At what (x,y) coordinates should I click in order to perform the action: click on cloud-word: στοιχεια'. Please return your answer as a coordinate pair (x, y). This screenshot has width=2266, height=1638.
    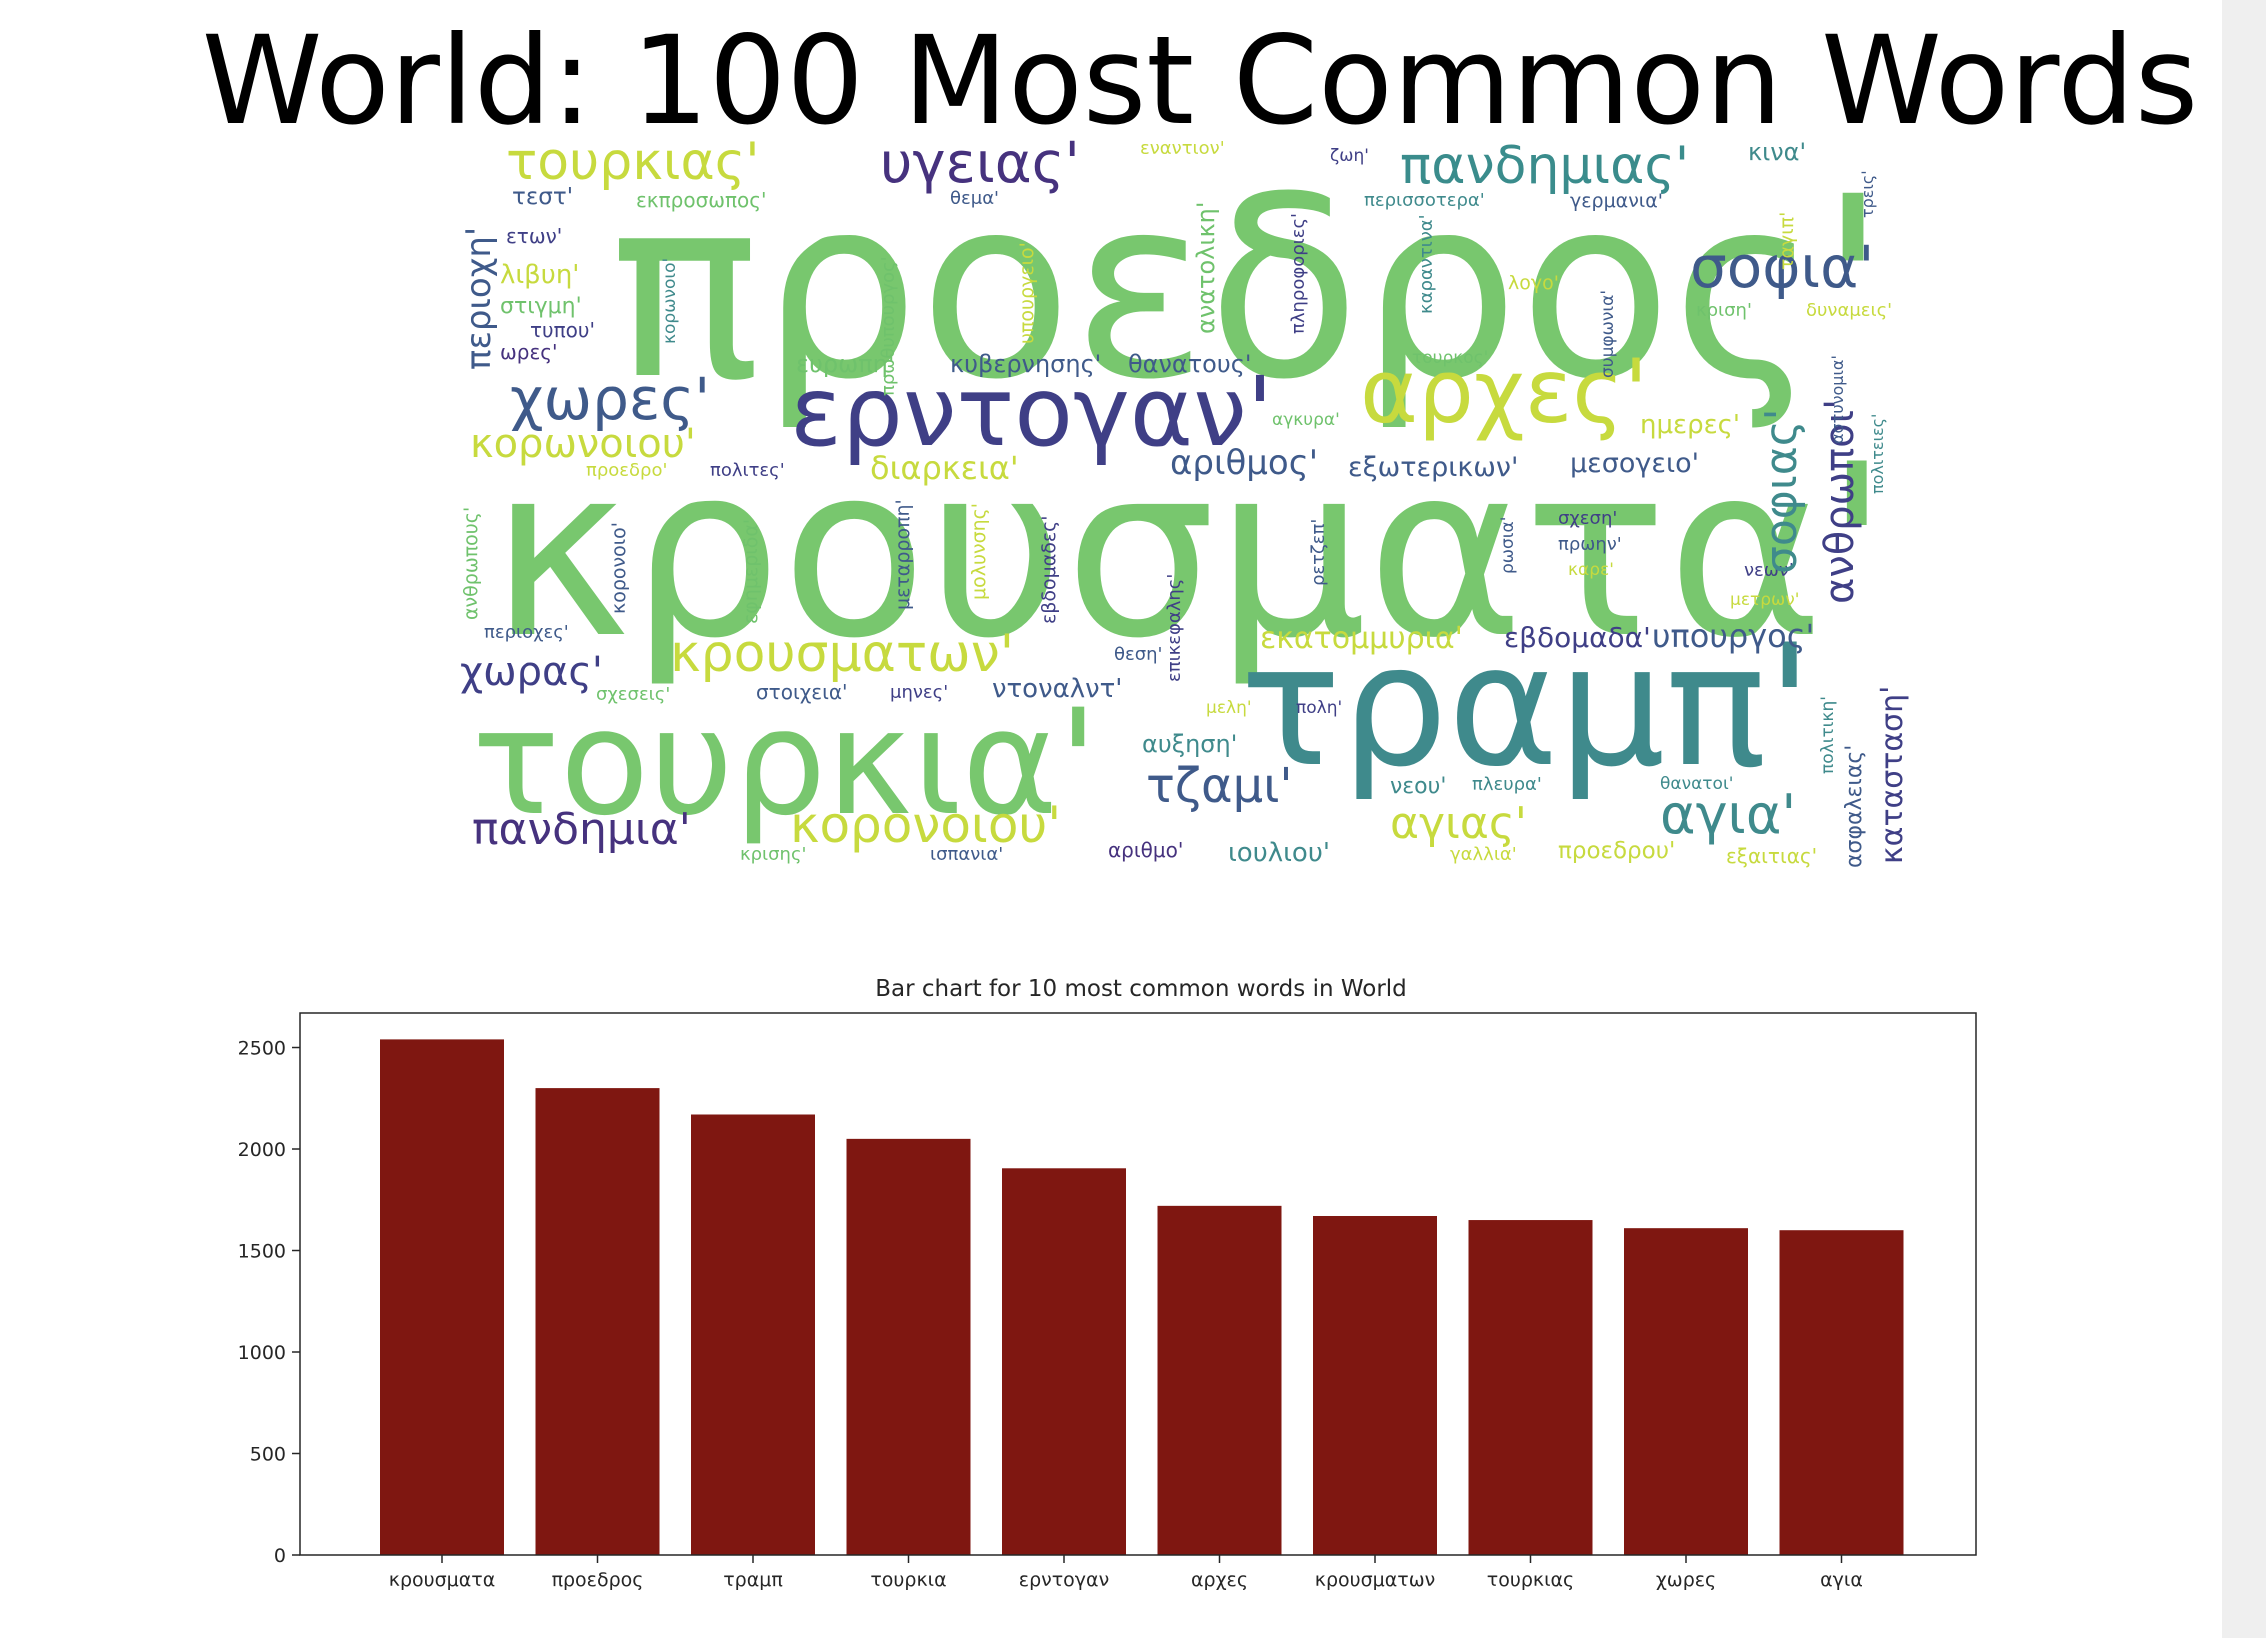
    Looking at the image, I should click on (802, 692).